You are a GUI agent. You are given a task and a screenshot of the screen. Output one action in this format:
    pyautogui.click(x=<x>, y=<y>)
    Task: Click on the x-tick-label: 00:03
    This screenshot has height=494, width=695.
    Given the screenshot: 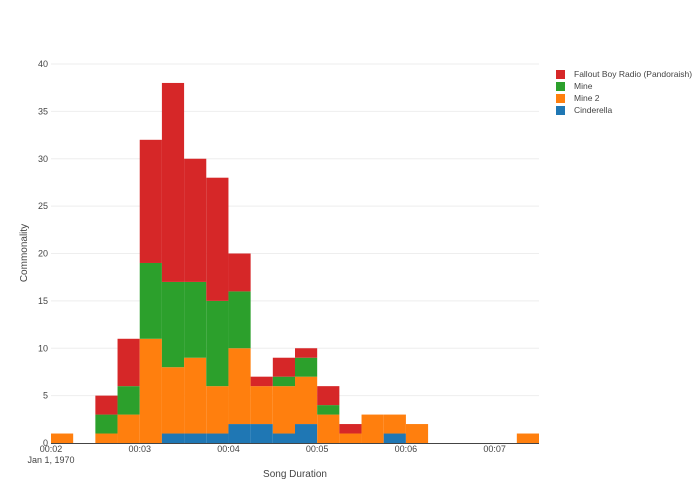 What is the action you would take?
    pyautogui.click(x=139, y=449)
    